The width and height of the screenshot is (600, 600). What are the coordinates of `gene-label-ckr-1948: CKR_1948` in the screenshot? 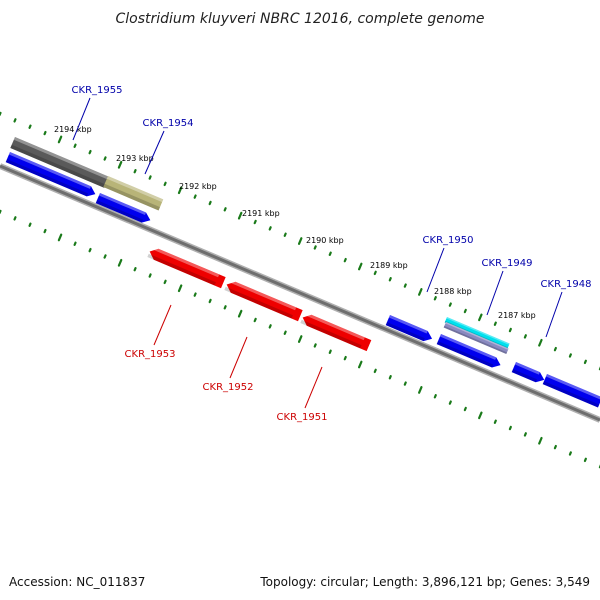 It's located at (566, 284).